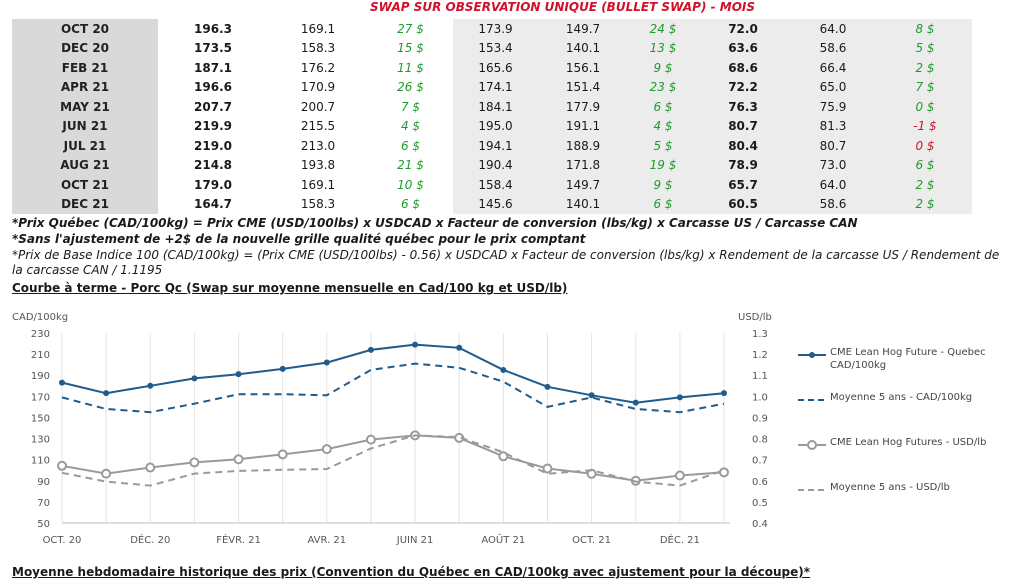 Image resolution: width=1024 pixels, height=587 pixels. I want to click on x-tick-label: AOÛT 21, so click(503, 539).